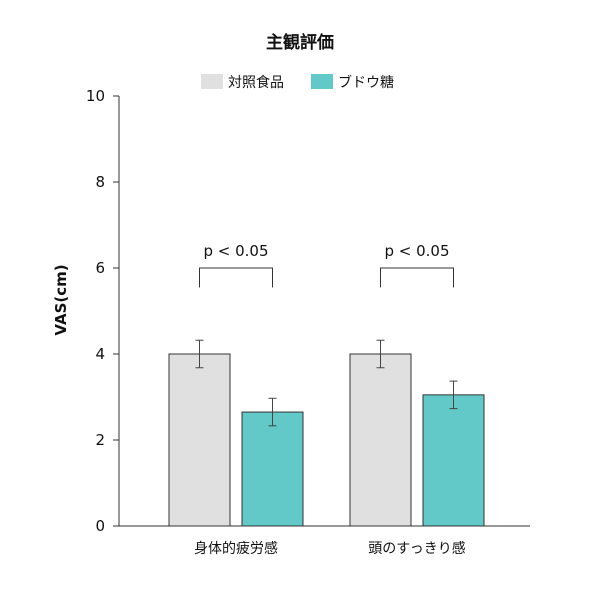 Image resolution: width=600 pixels, height=600 pixels. Describe the element at coordinates (330, 548) in the screenshot. I see `category-labels: 身体的疲労感 頭のすっきり感` at that location.